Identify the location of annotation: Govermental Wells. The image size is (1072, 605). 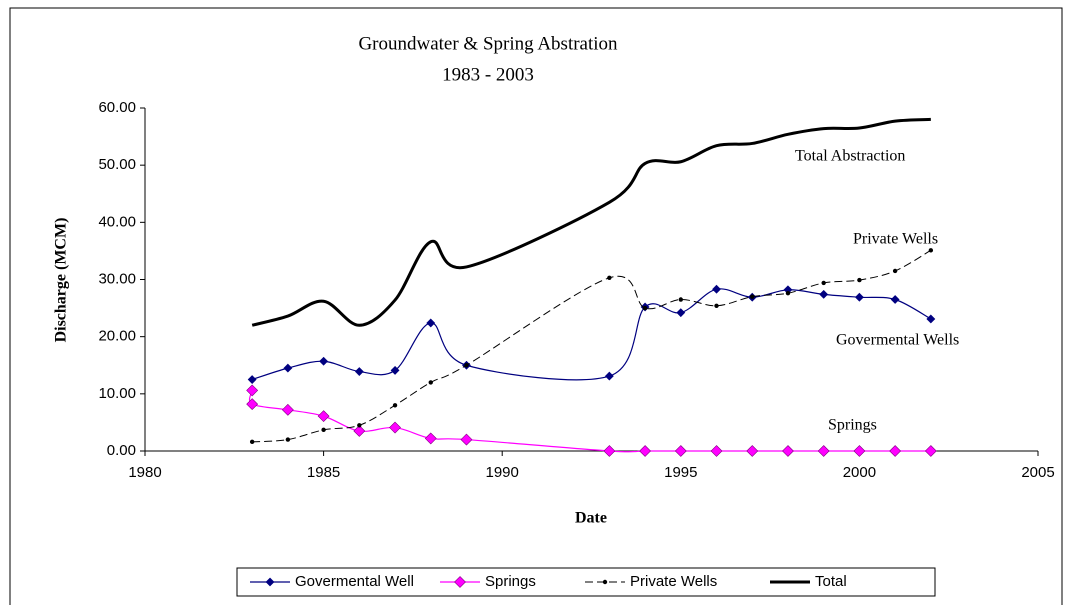
(897, 340).